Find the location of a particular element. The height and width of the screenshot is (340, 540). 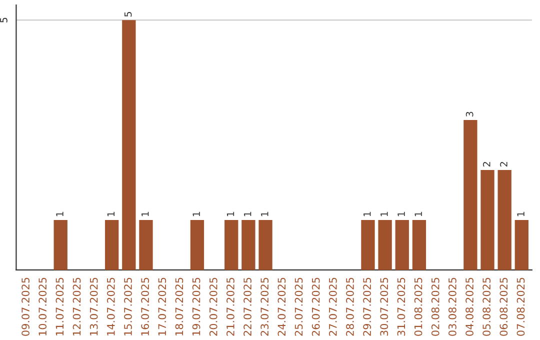

x-tick-label: 27.07.2025 is located at coordinates (332, 307).